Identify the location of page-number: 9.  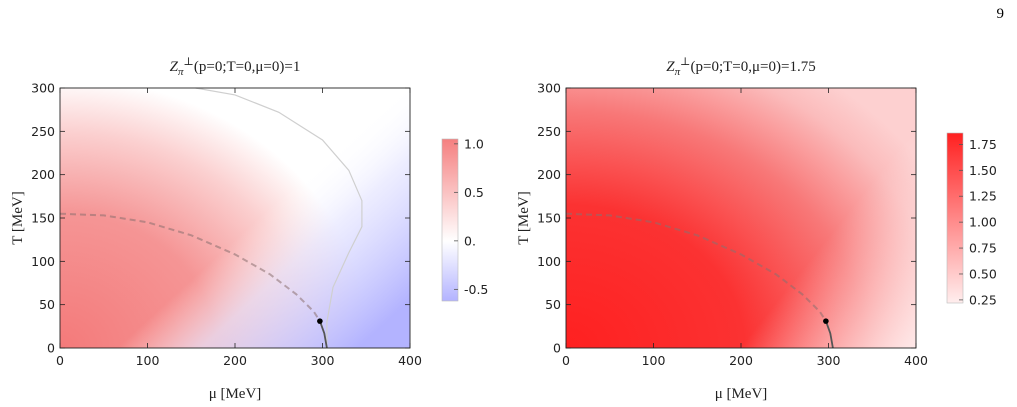
(1001, 14).